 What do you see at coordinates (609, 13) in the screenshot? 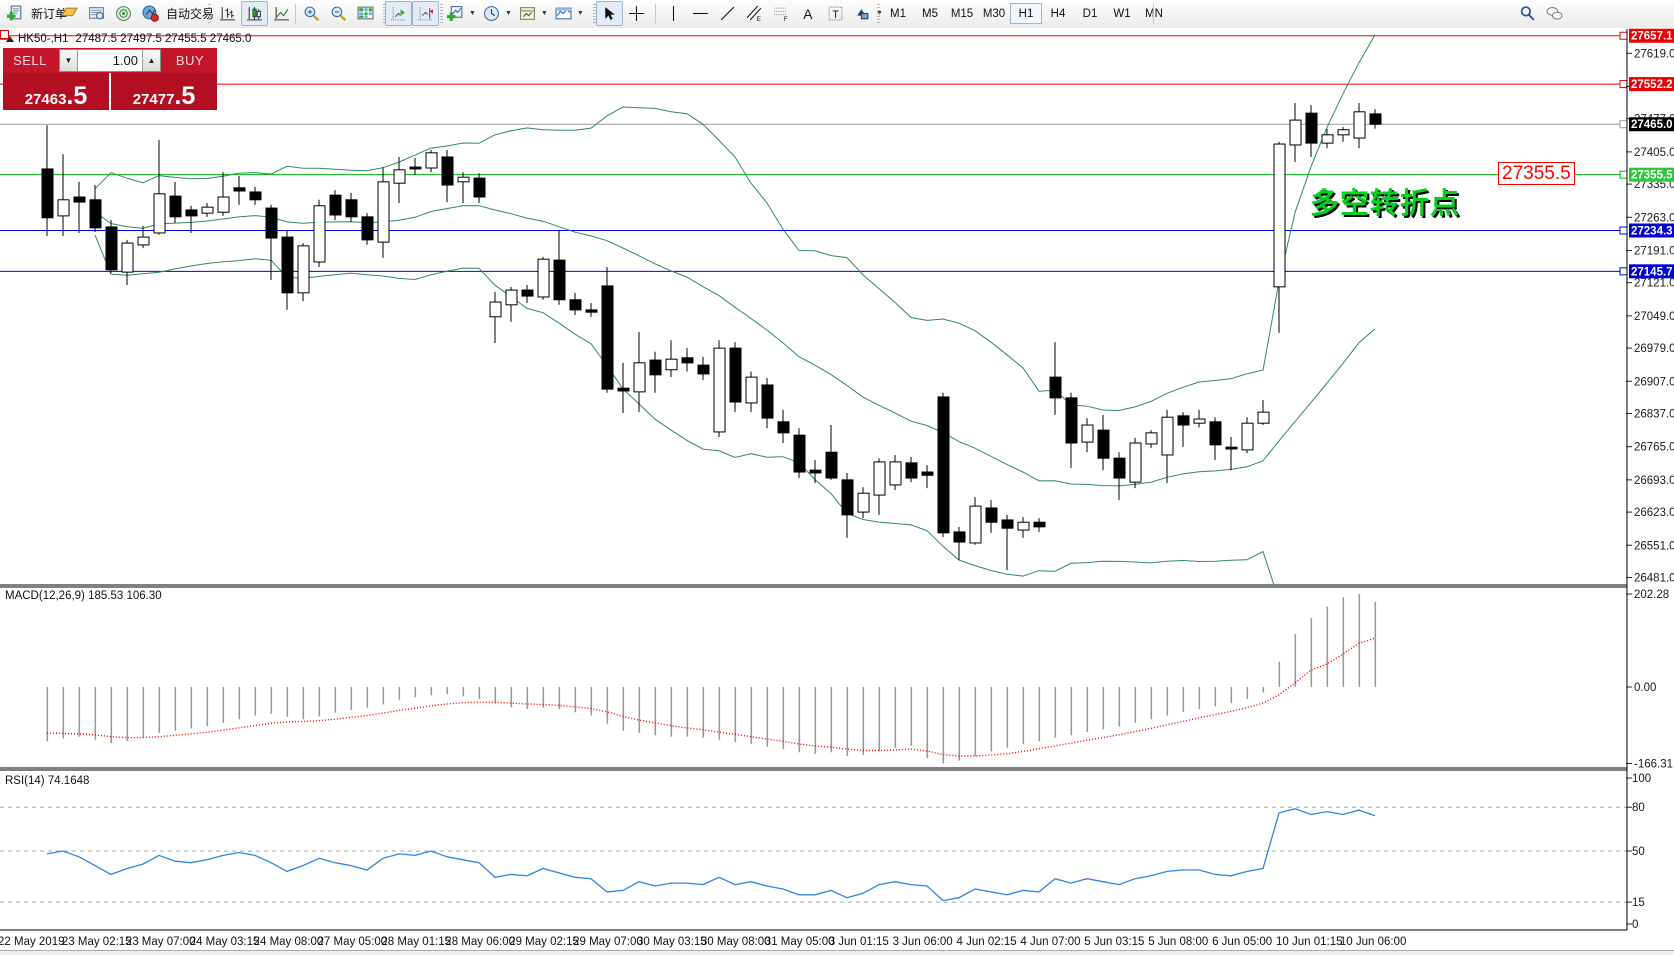
I see `cursor-button` at bounding box center [609, 13].